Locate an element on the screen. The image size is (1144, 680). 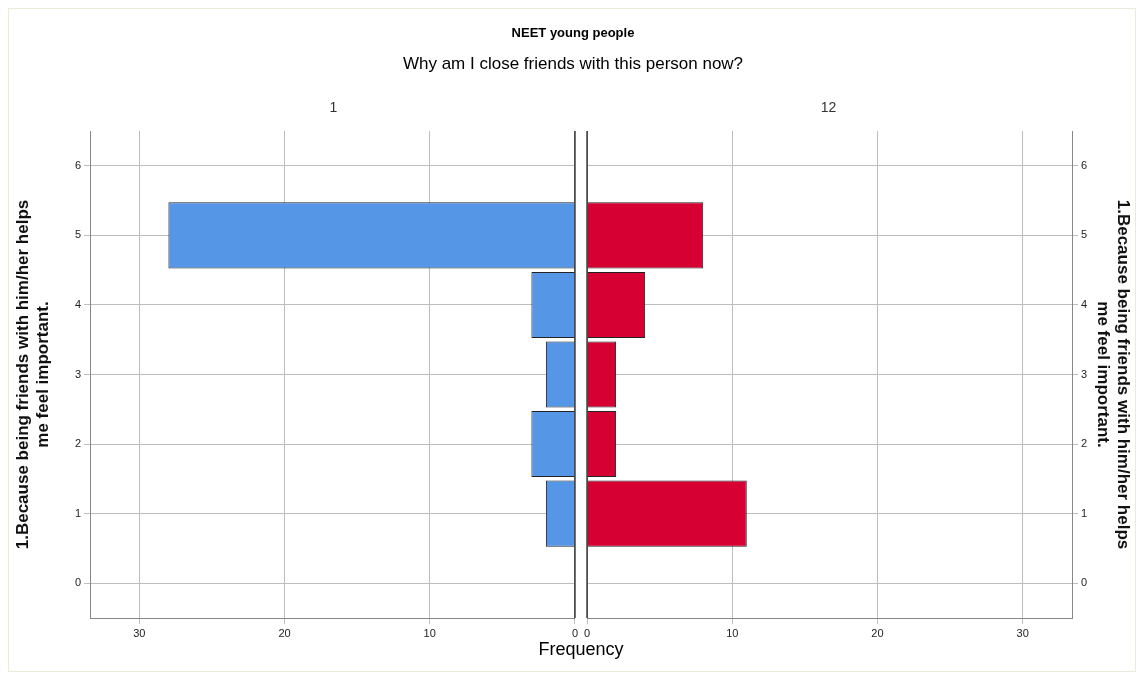
x2-axis-title: 12 is located at coordinates (828, 107).